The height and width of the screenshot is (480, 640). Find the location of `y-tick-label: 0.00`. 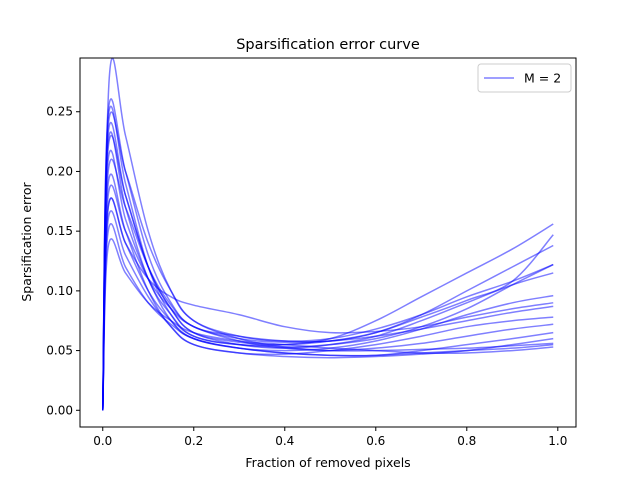

y-tick-label: 0.00 is located at coordinates (59, 410).